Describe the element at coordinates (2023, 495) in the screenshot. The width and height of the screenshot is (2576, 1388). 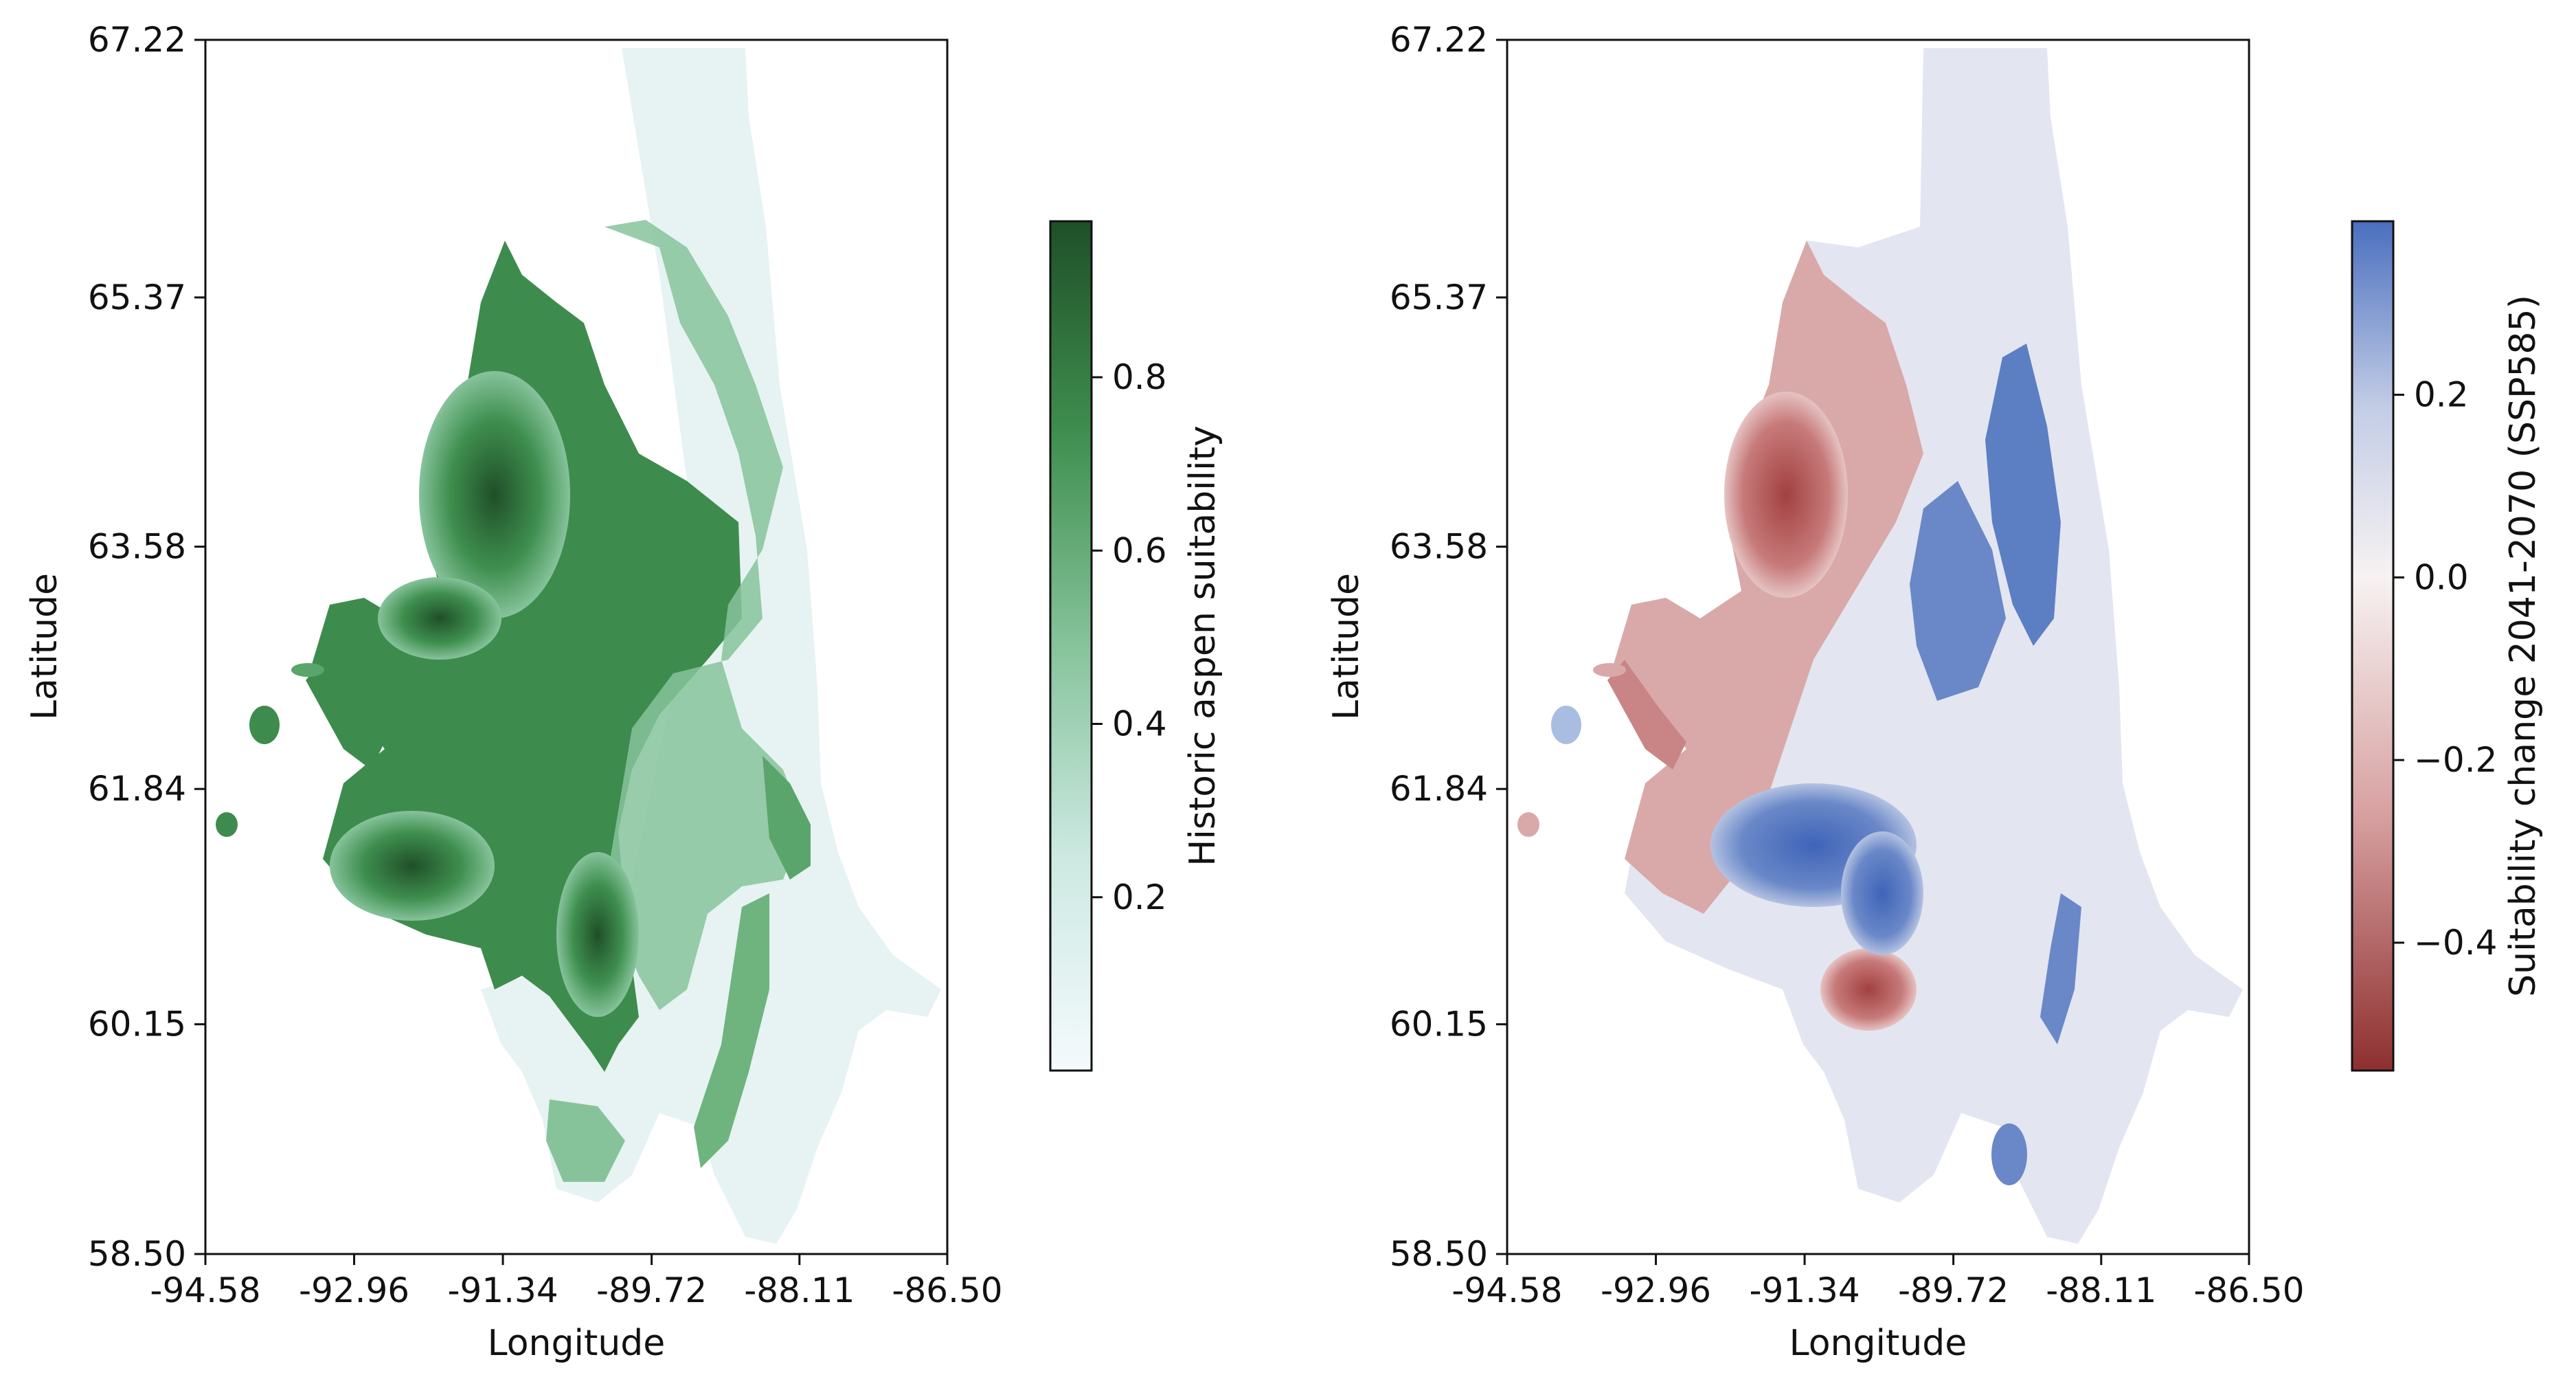
I see `map-gain-north-ridge` at that location.